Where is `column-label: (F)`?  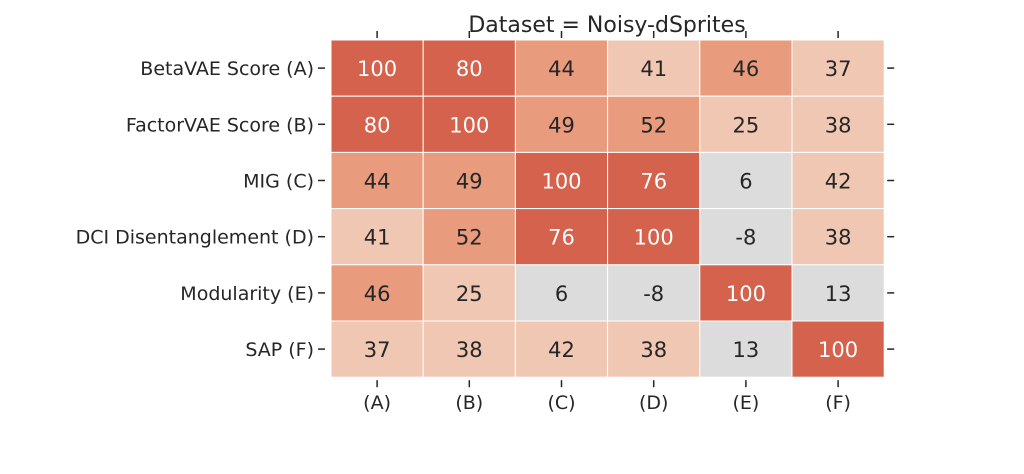 column-label: (F) is located at coordinates (838, 403).